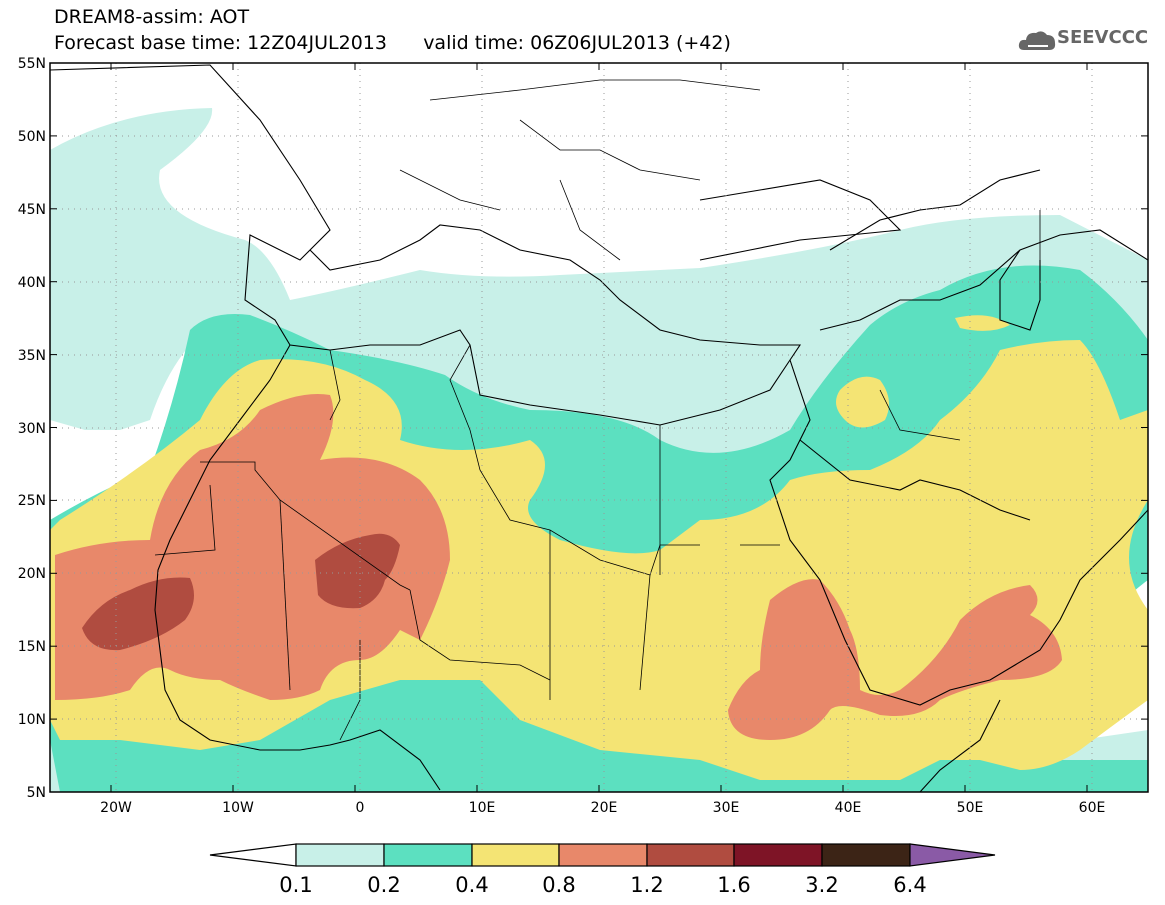 The width and height of the screenshot is (1165, 905). Describe the element at coordinates (848, 808) in the screenshot. I see `lon-label: 40E` at that location.